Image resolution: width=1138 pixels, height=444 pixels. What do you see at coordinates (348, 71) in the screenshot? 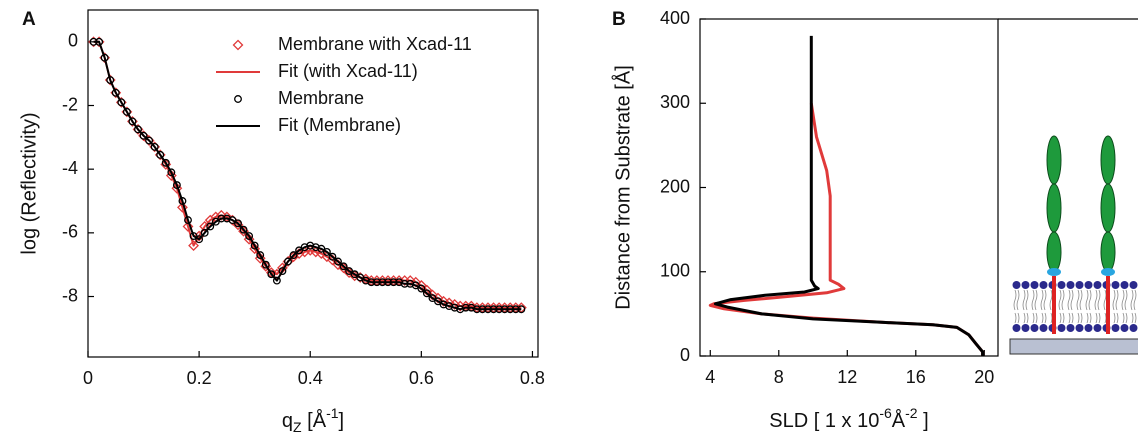
I see `legend-label: Fit (with Xcad-11)` at bounding box center [348, 71].